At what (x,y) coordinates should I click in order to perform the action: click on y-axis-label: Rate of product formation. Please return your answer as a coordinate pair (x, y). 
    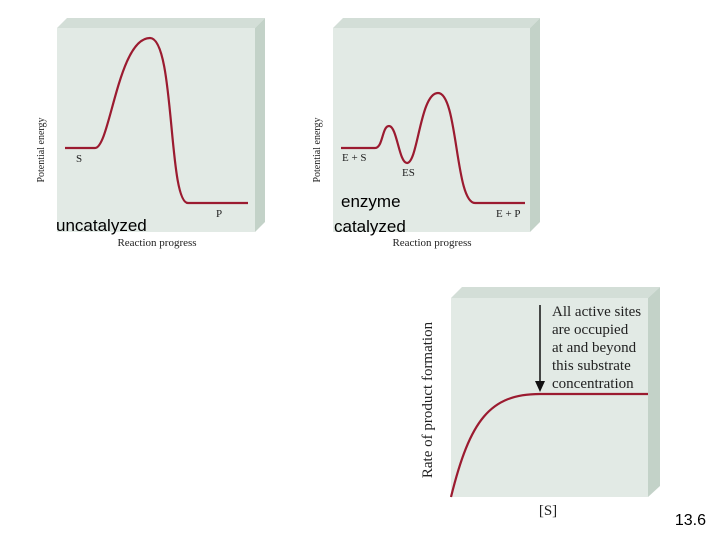
    Looking at the image, I should click on (428, 399).